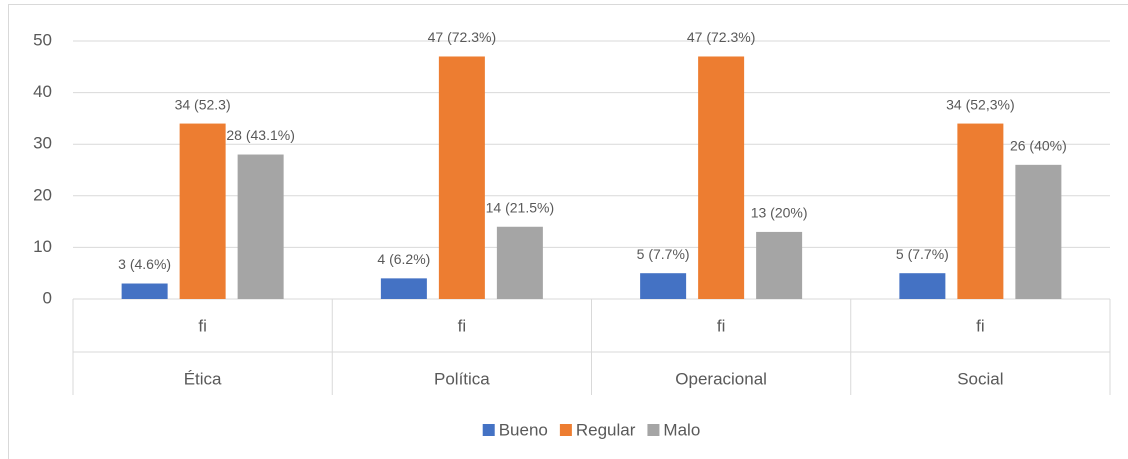  Describe the element at coordinates (403, 259) in the screenshot. I see `data-label: 4 (6.2%)` at that location.